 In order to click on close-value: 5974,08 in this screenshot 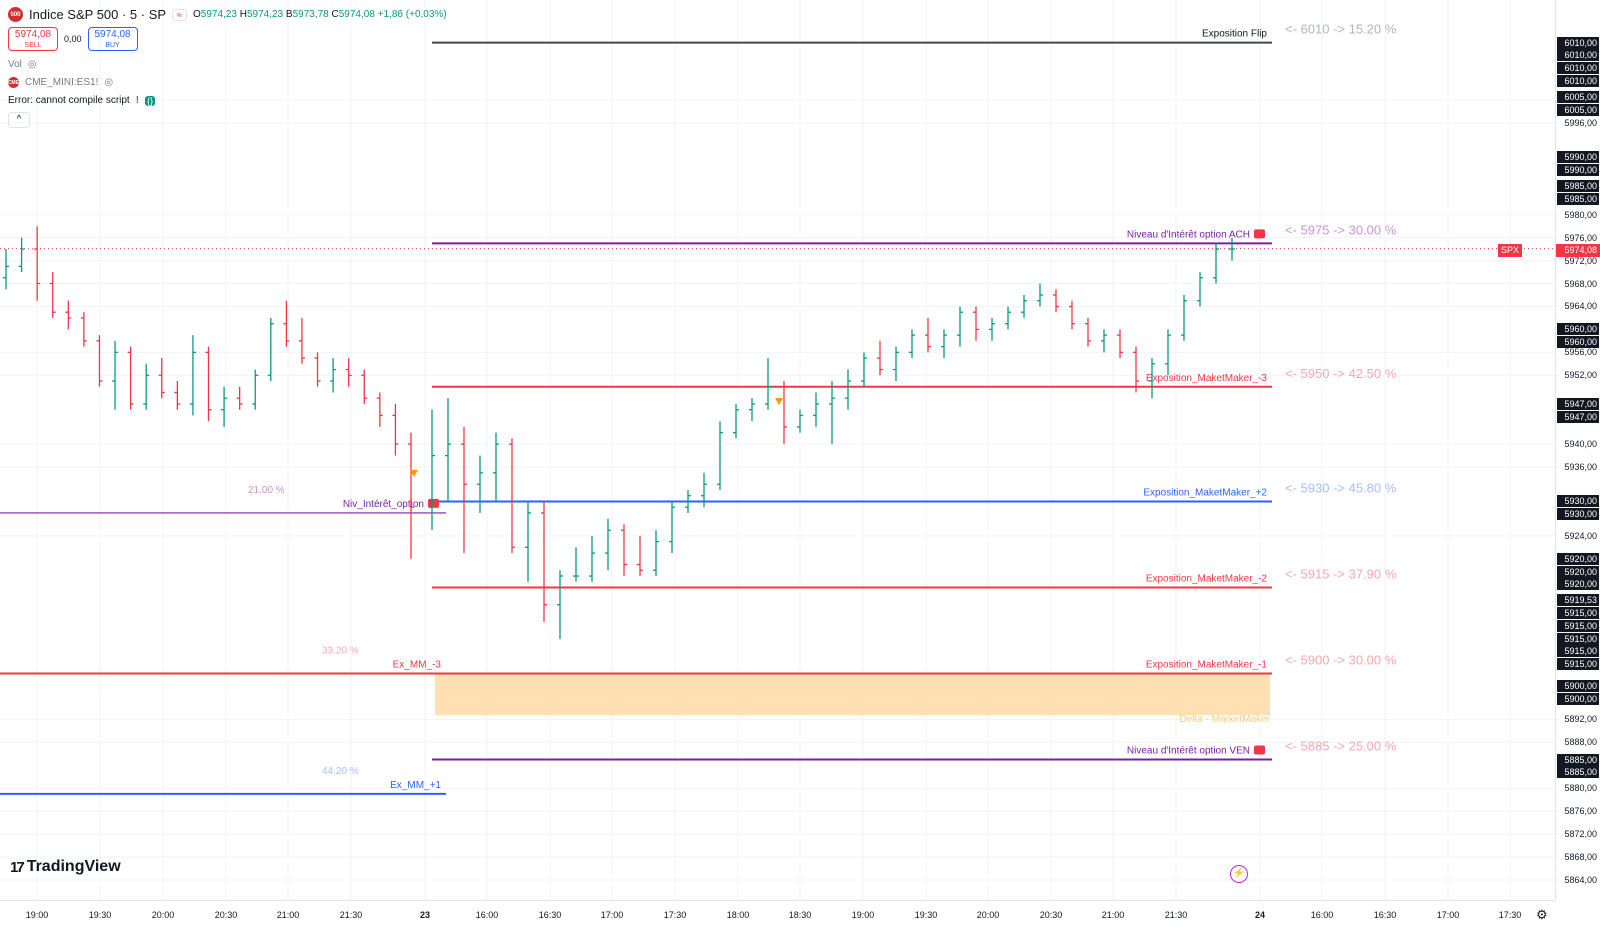, I will do `click(356, 14)`.